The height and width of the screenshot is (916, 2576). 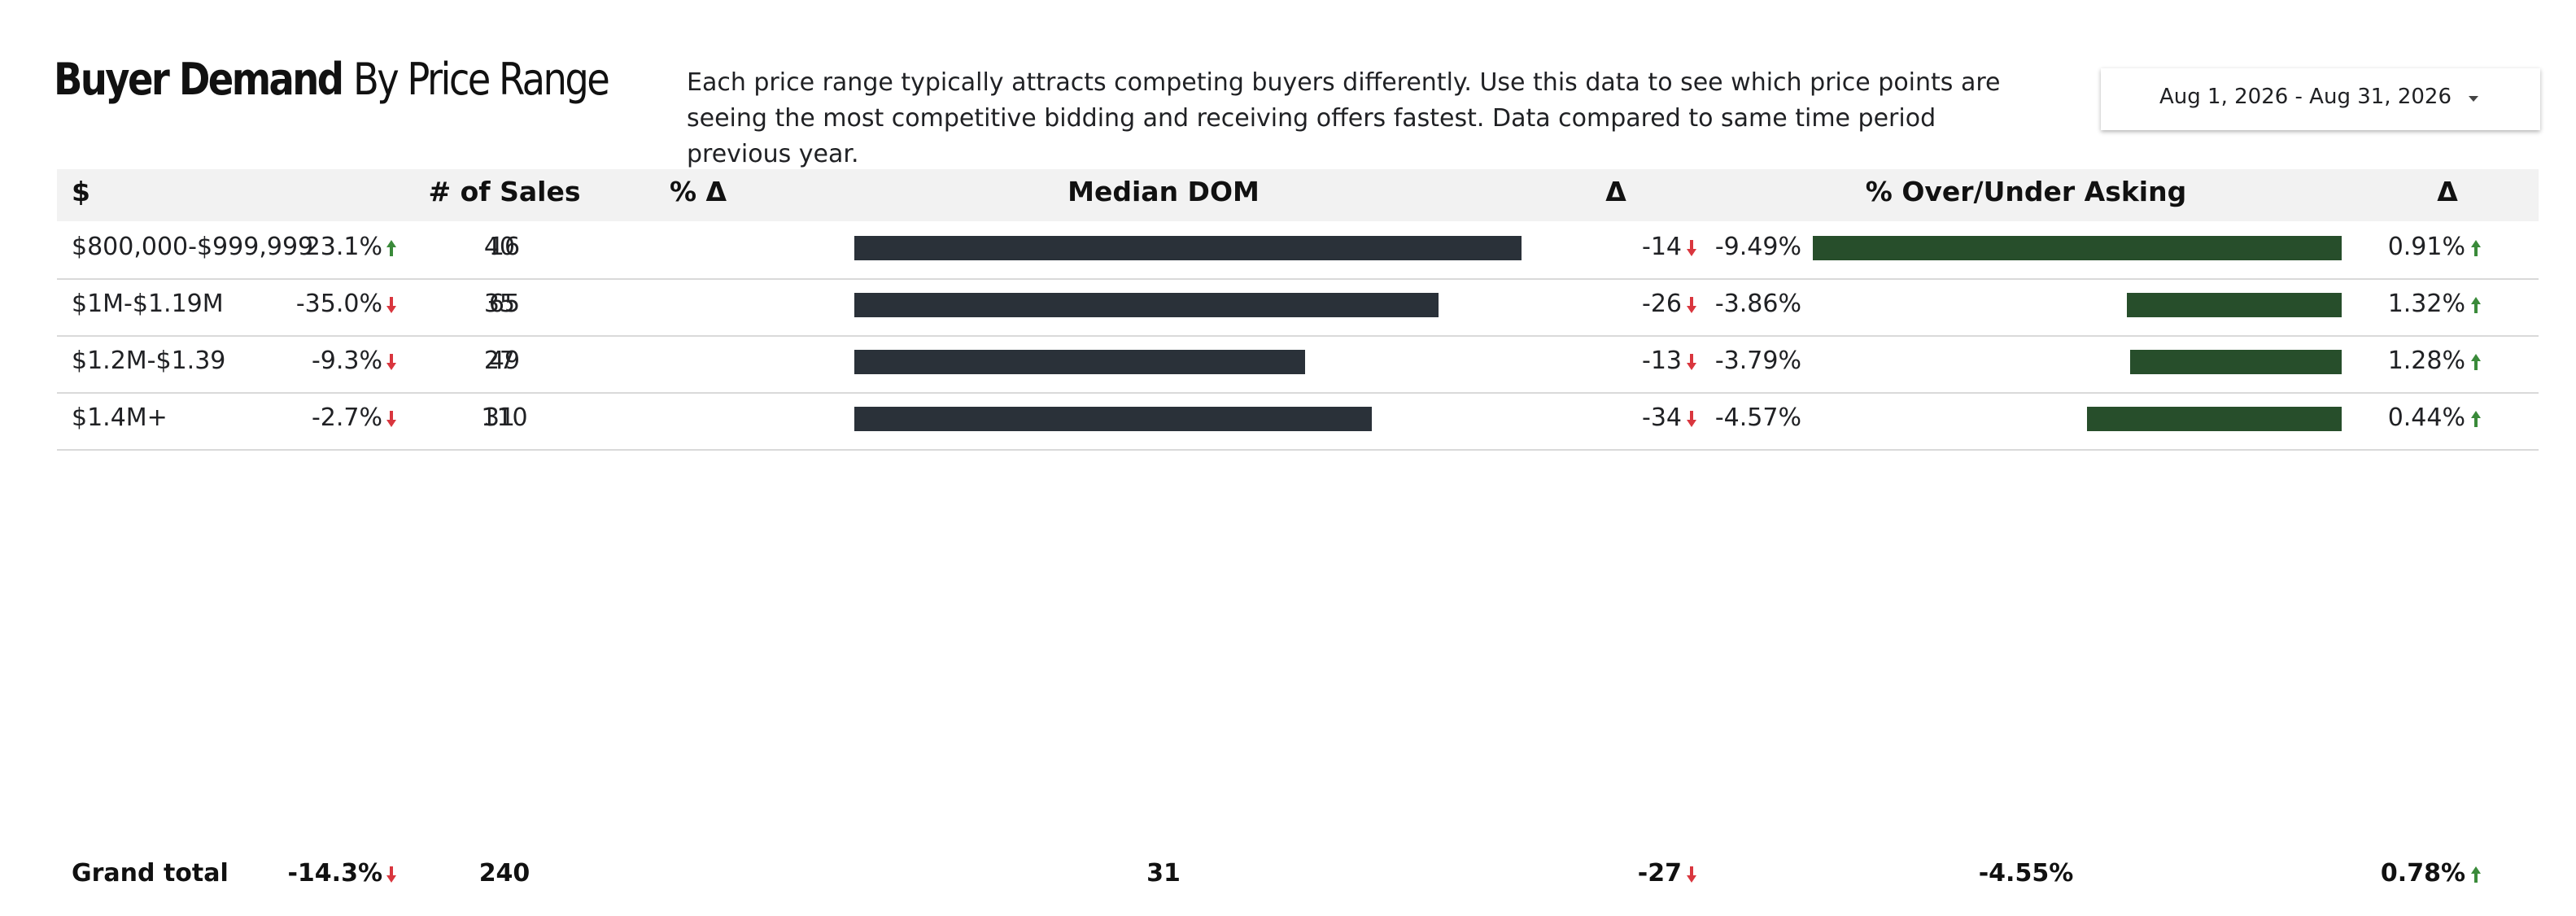 I want to click on median-dom-value: 31, so click(x=499, y=417).